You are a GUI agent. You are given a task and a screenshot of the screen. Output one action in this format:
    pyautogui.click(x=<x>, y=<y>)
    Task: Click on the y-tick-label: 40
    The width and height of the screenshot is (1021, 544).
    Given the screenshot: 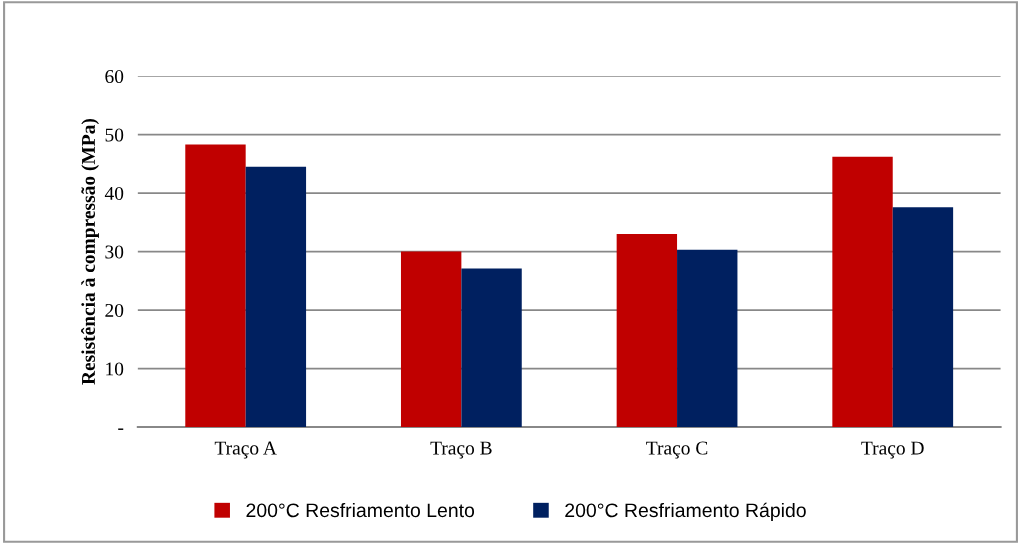 What is the action you would take?
    pyautogui.click(x=114, y=193)
    